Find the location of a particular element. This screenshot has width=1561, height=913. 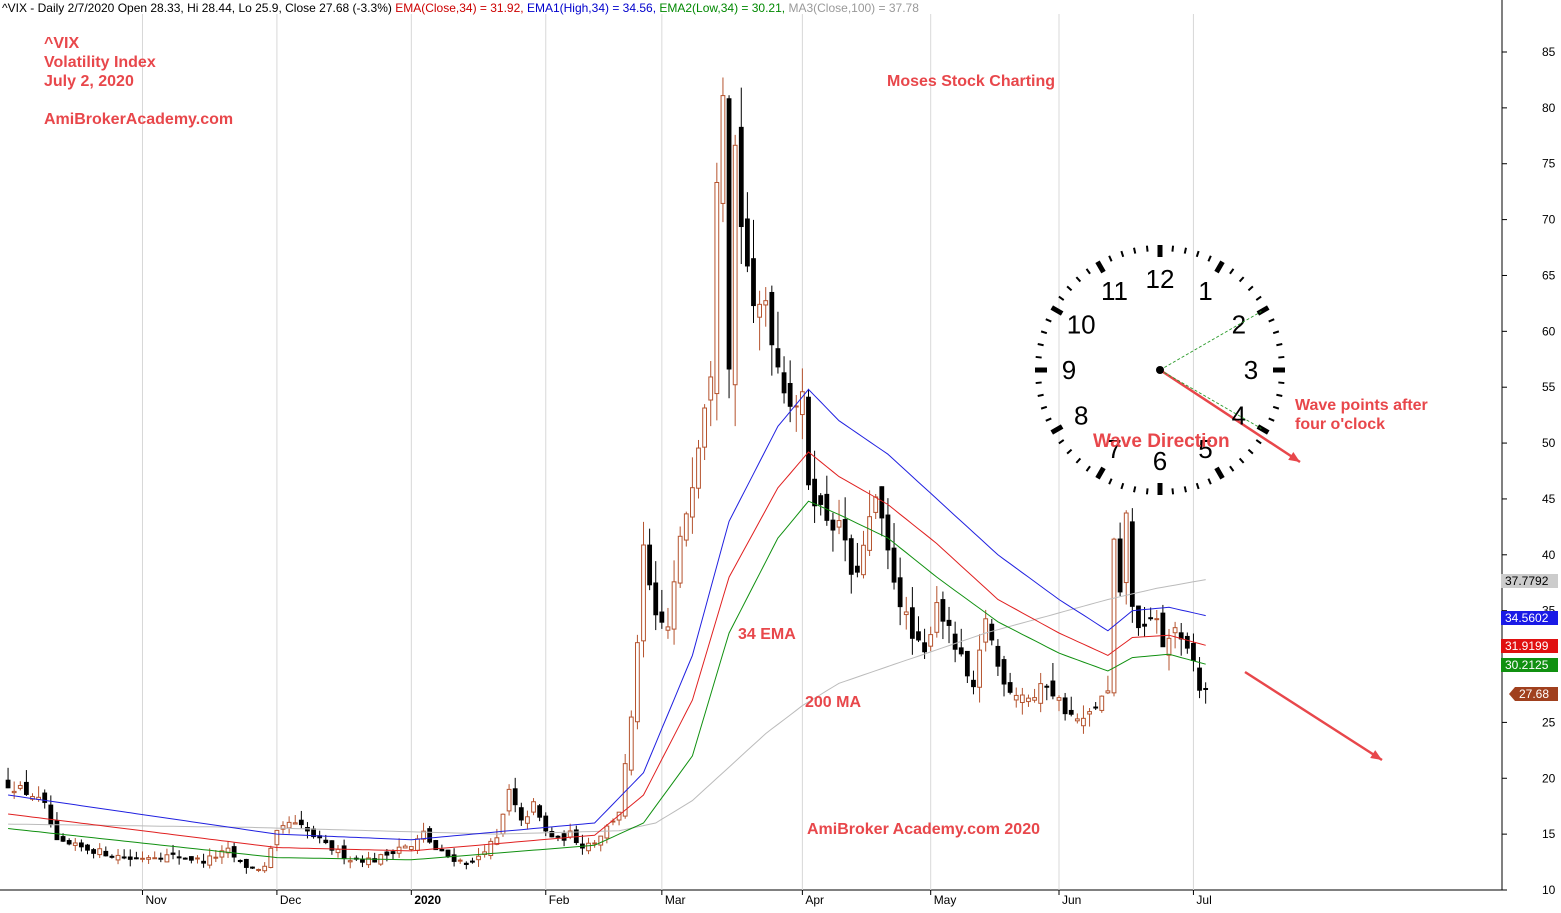

wave-direction-arrow is located at coordinates (1230, 416).